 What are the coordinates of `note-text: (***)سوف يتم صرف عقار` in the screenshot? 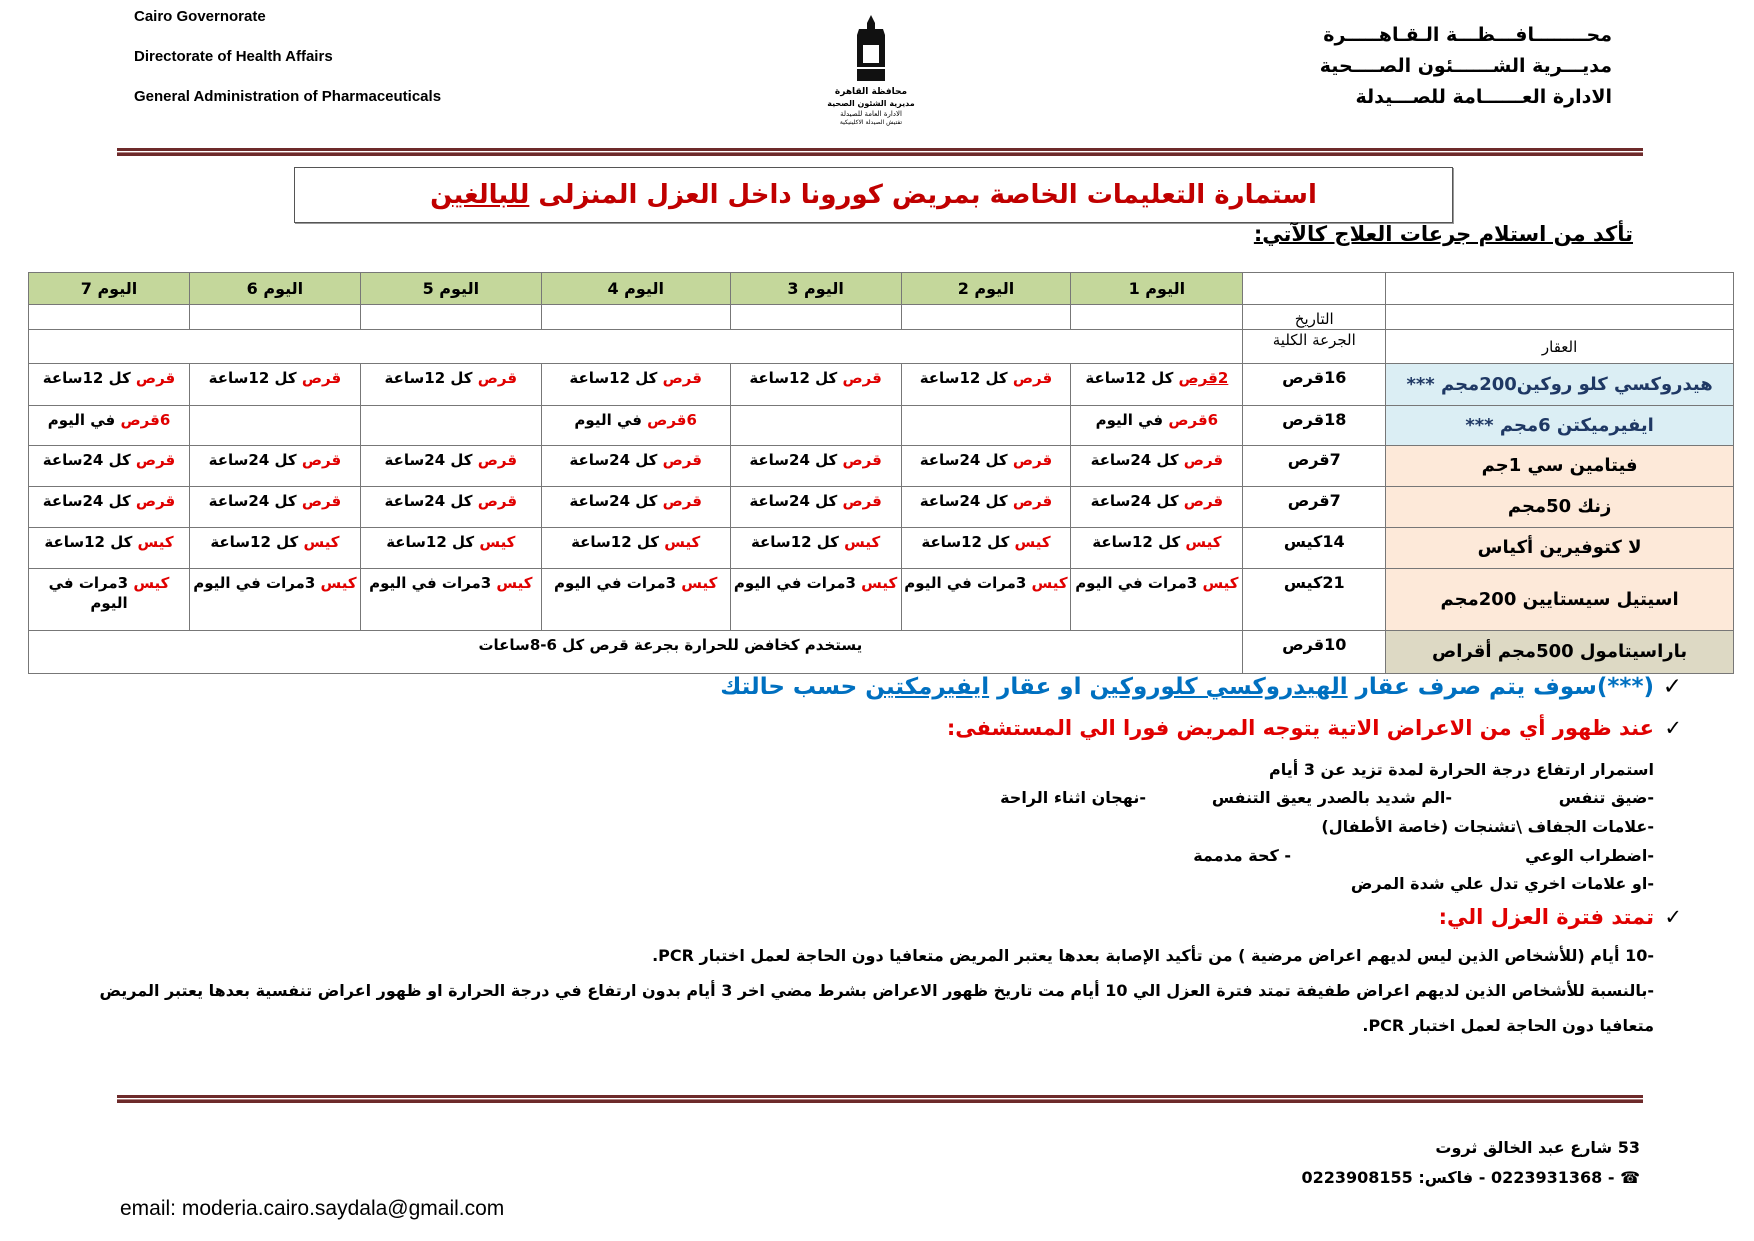 It's located at (1500, 687).